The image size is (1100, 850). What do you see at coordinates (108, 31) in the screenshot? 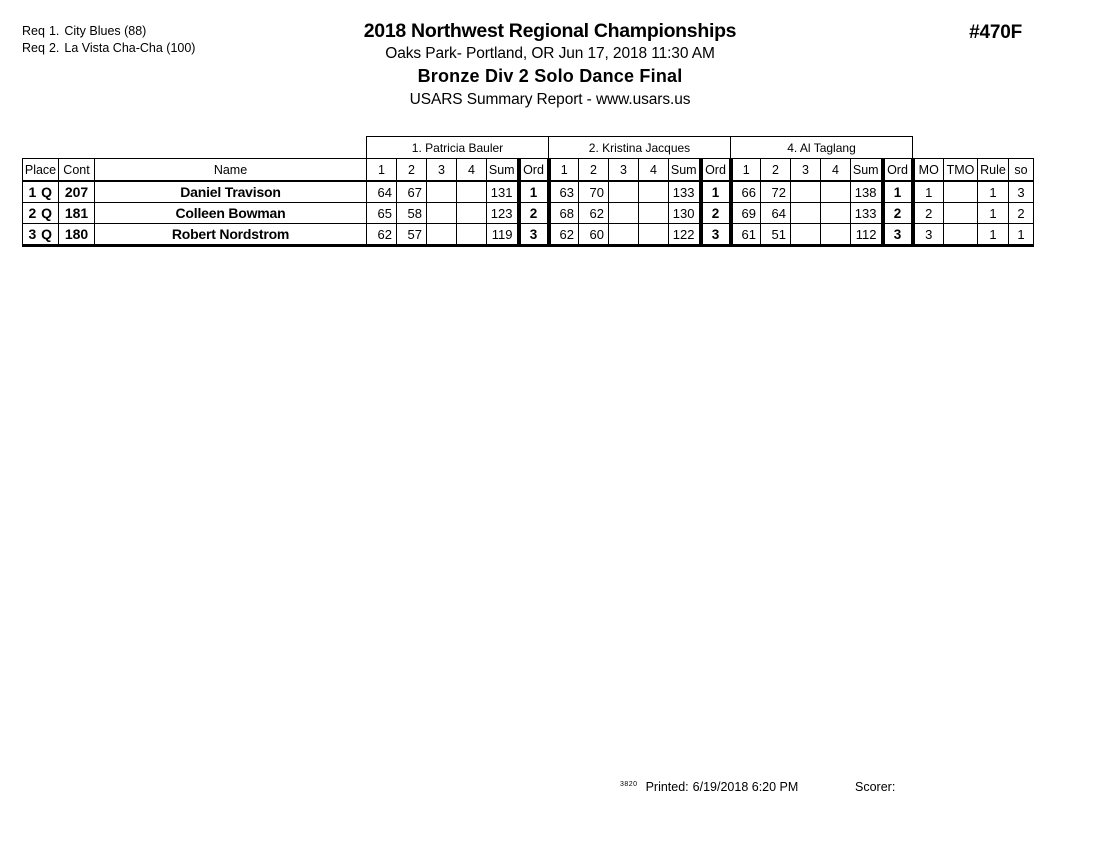
I see `required-dance-line: Req 1. City Blues (88)` at bounding box center [108, 31].